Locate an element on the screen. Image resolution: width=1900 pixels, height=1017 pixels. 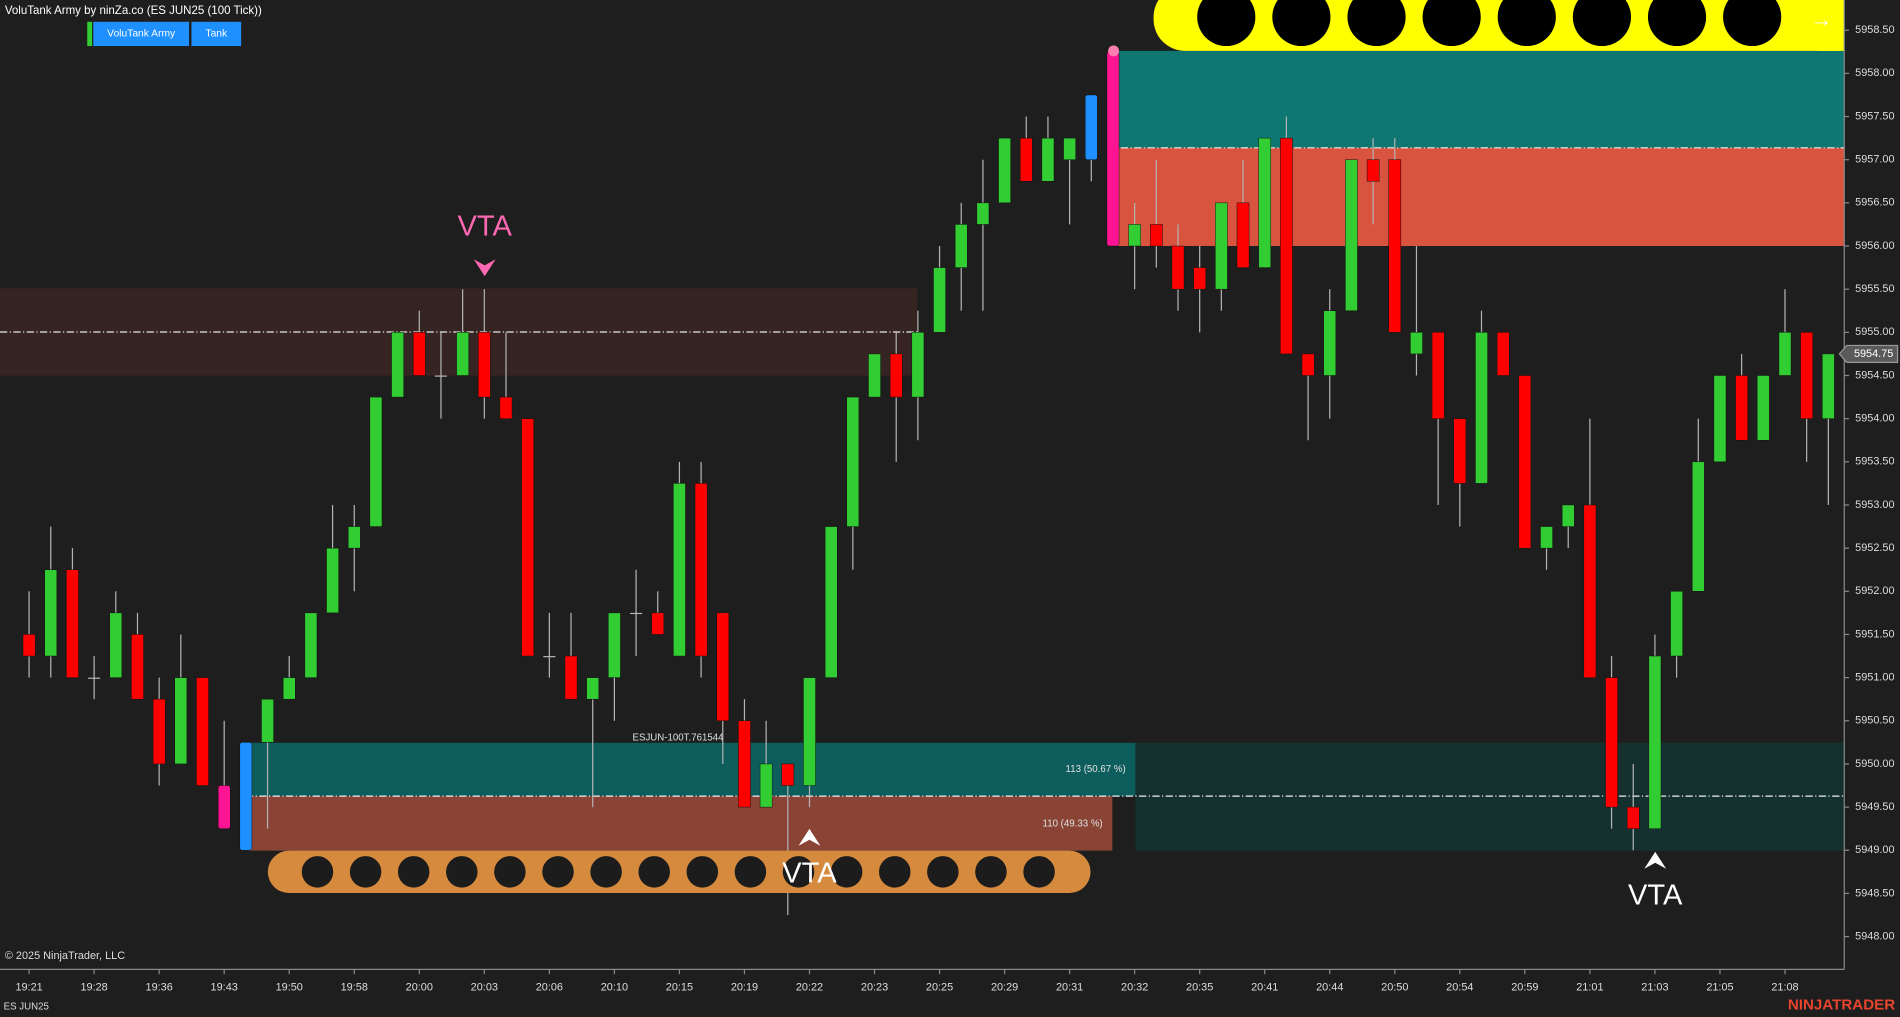
button-label: VoluTank Army is located at coordinates (141, 34).